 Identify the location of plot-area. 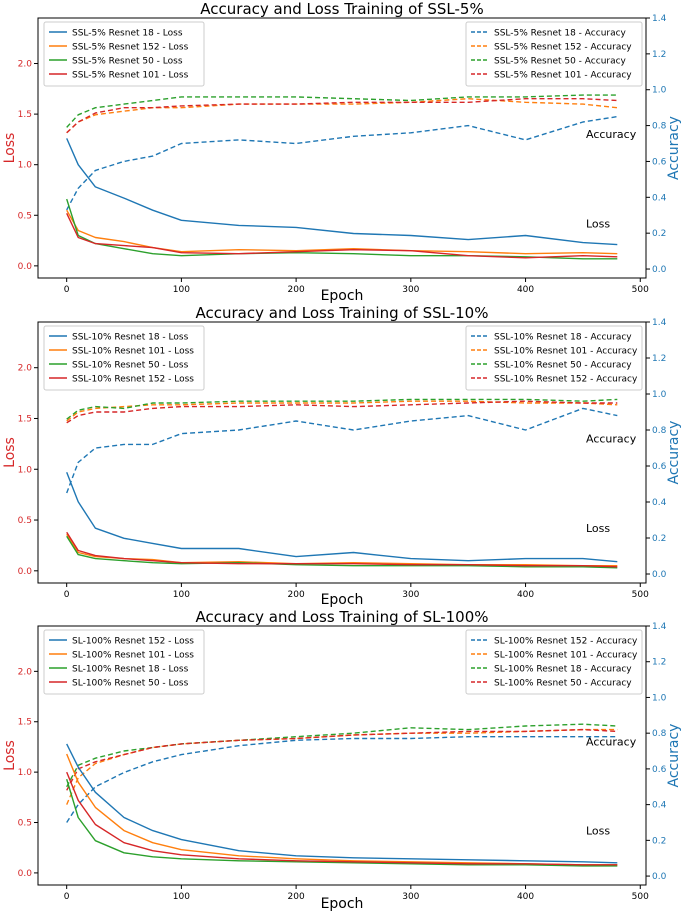
(342, 795).